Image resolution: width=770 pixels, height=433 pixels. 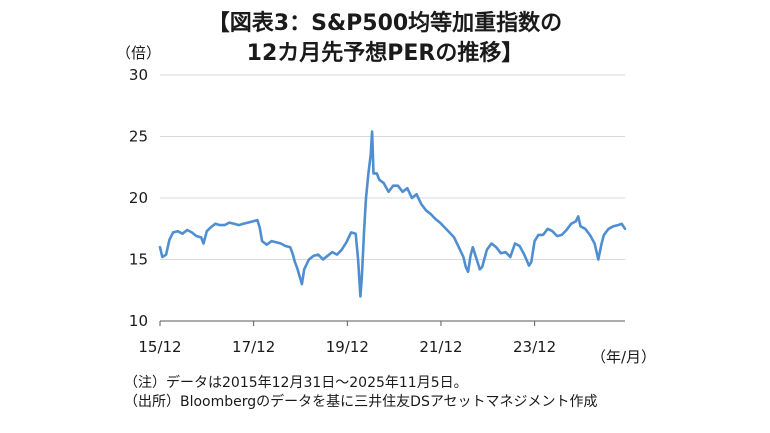 I want to click on chart-title-line1: 【図表3：S&P500均等加重指数の, so click(x=385, y=23).